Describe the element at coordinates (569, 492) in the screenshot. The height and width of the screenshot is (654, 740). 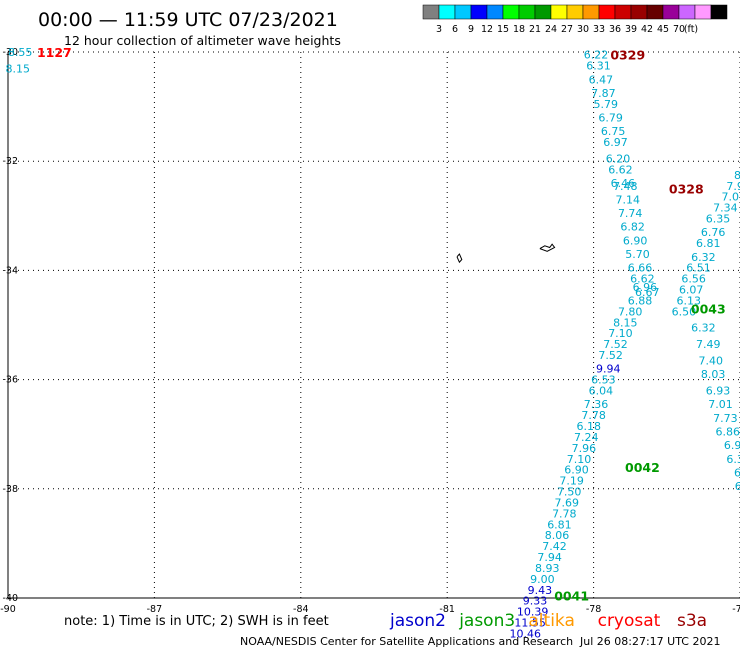
I see `wave-height-point: 7.50` at that location.